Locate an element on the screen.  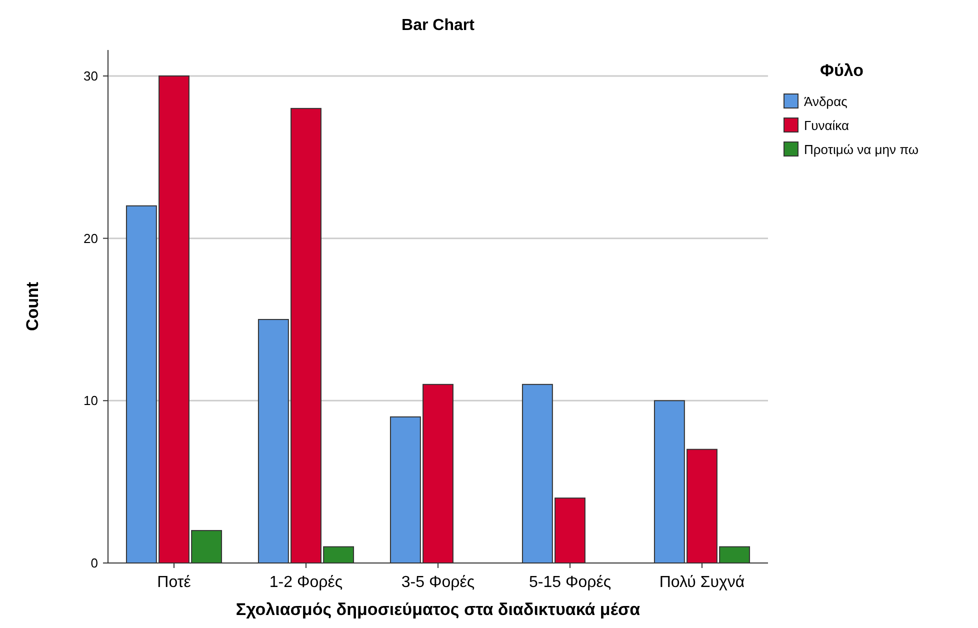
legend-label: Άνδρας is located at coordinates (826, 101).